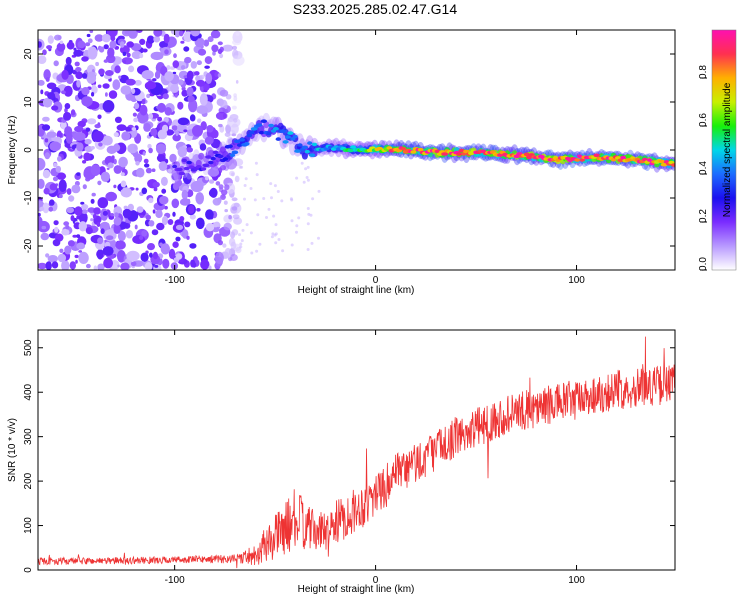  I want to click on spectrogram-ridge-layer, so click(422, 148).